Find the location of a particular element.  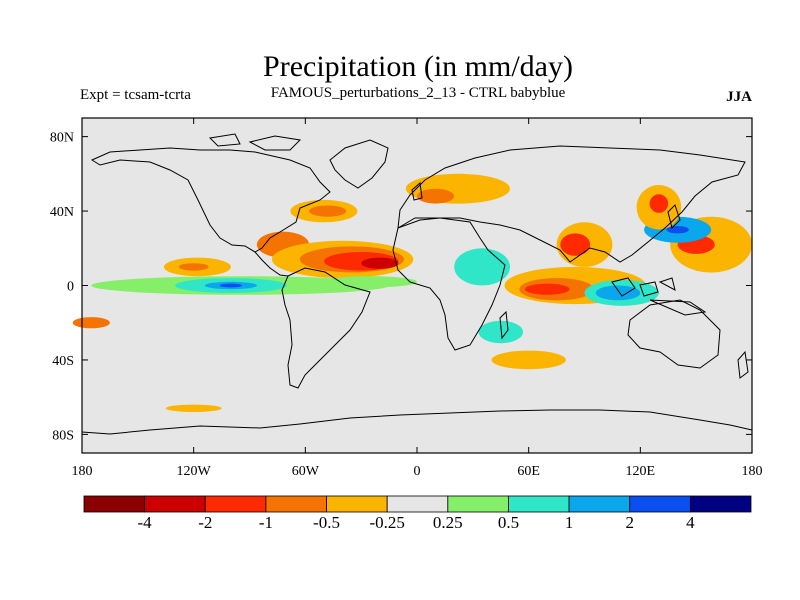

x-tick-label-2: 60W is located at coordinates (306, 471).